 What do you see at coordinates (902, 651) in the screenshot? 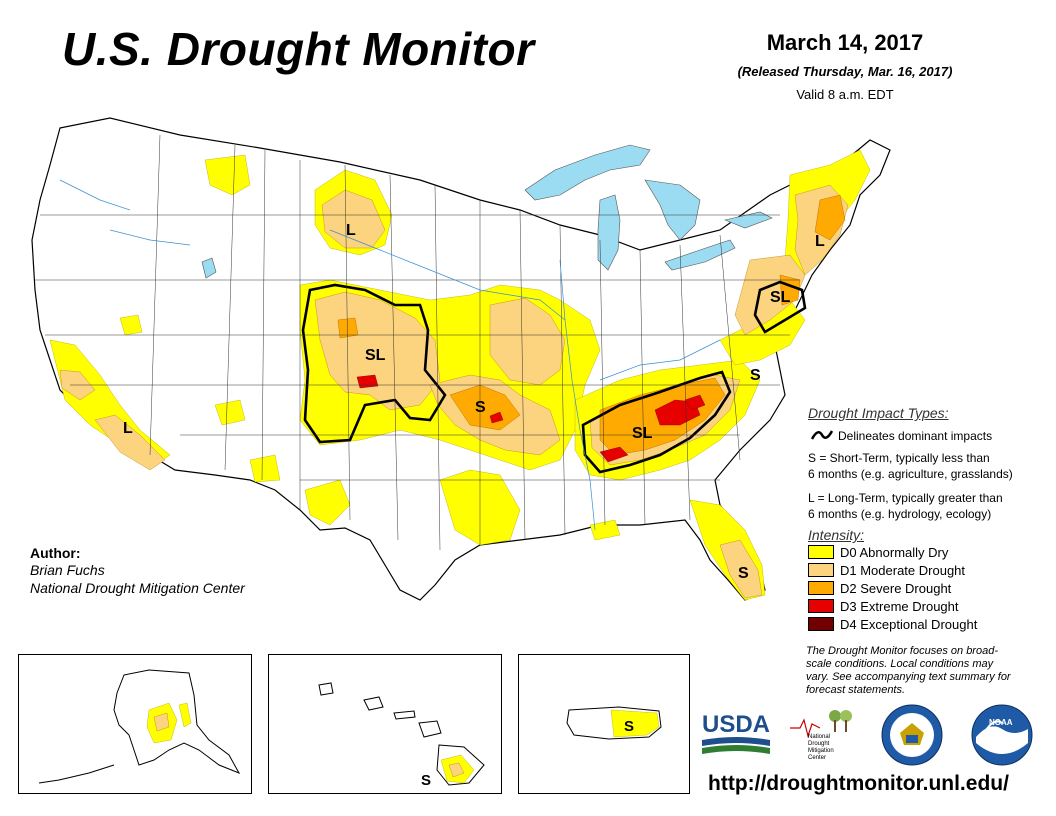
I see `note-line1: The Drought Monitor focuses on broad-` at bounding box center [902, 651].